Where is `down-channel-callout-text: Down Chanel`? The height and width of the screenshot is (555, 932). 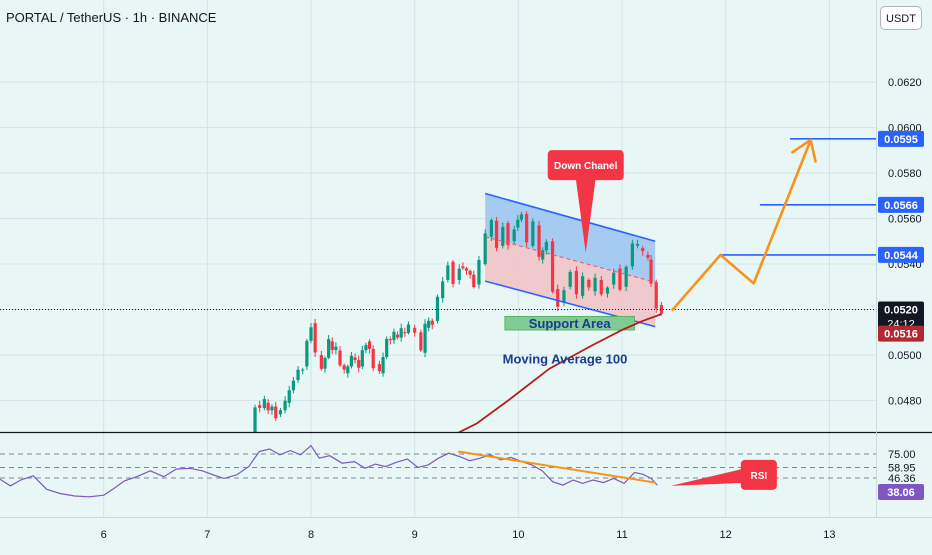
down-channel-callout-text: Down Chanel is located at coordinates (586, 166).